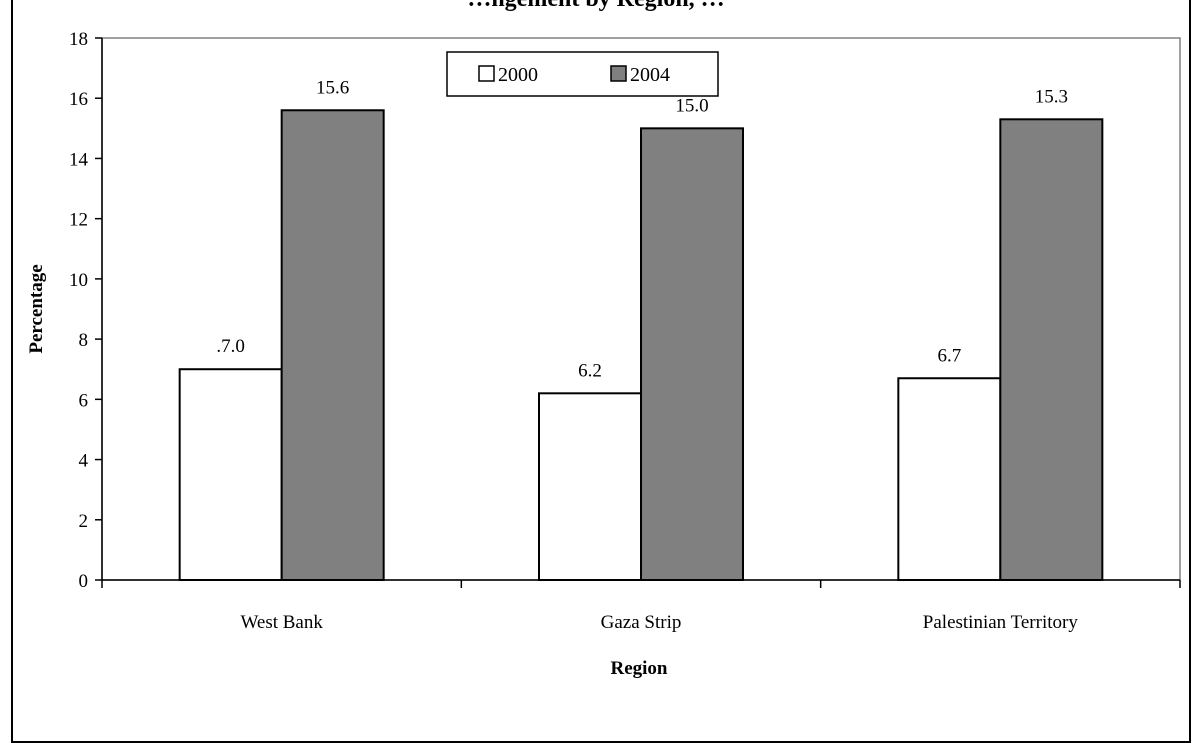 The image size is (1192, 743). Describe the element at coordinates (618, 73) in the screenshot. I see `legend-swatch-2004` at that location.